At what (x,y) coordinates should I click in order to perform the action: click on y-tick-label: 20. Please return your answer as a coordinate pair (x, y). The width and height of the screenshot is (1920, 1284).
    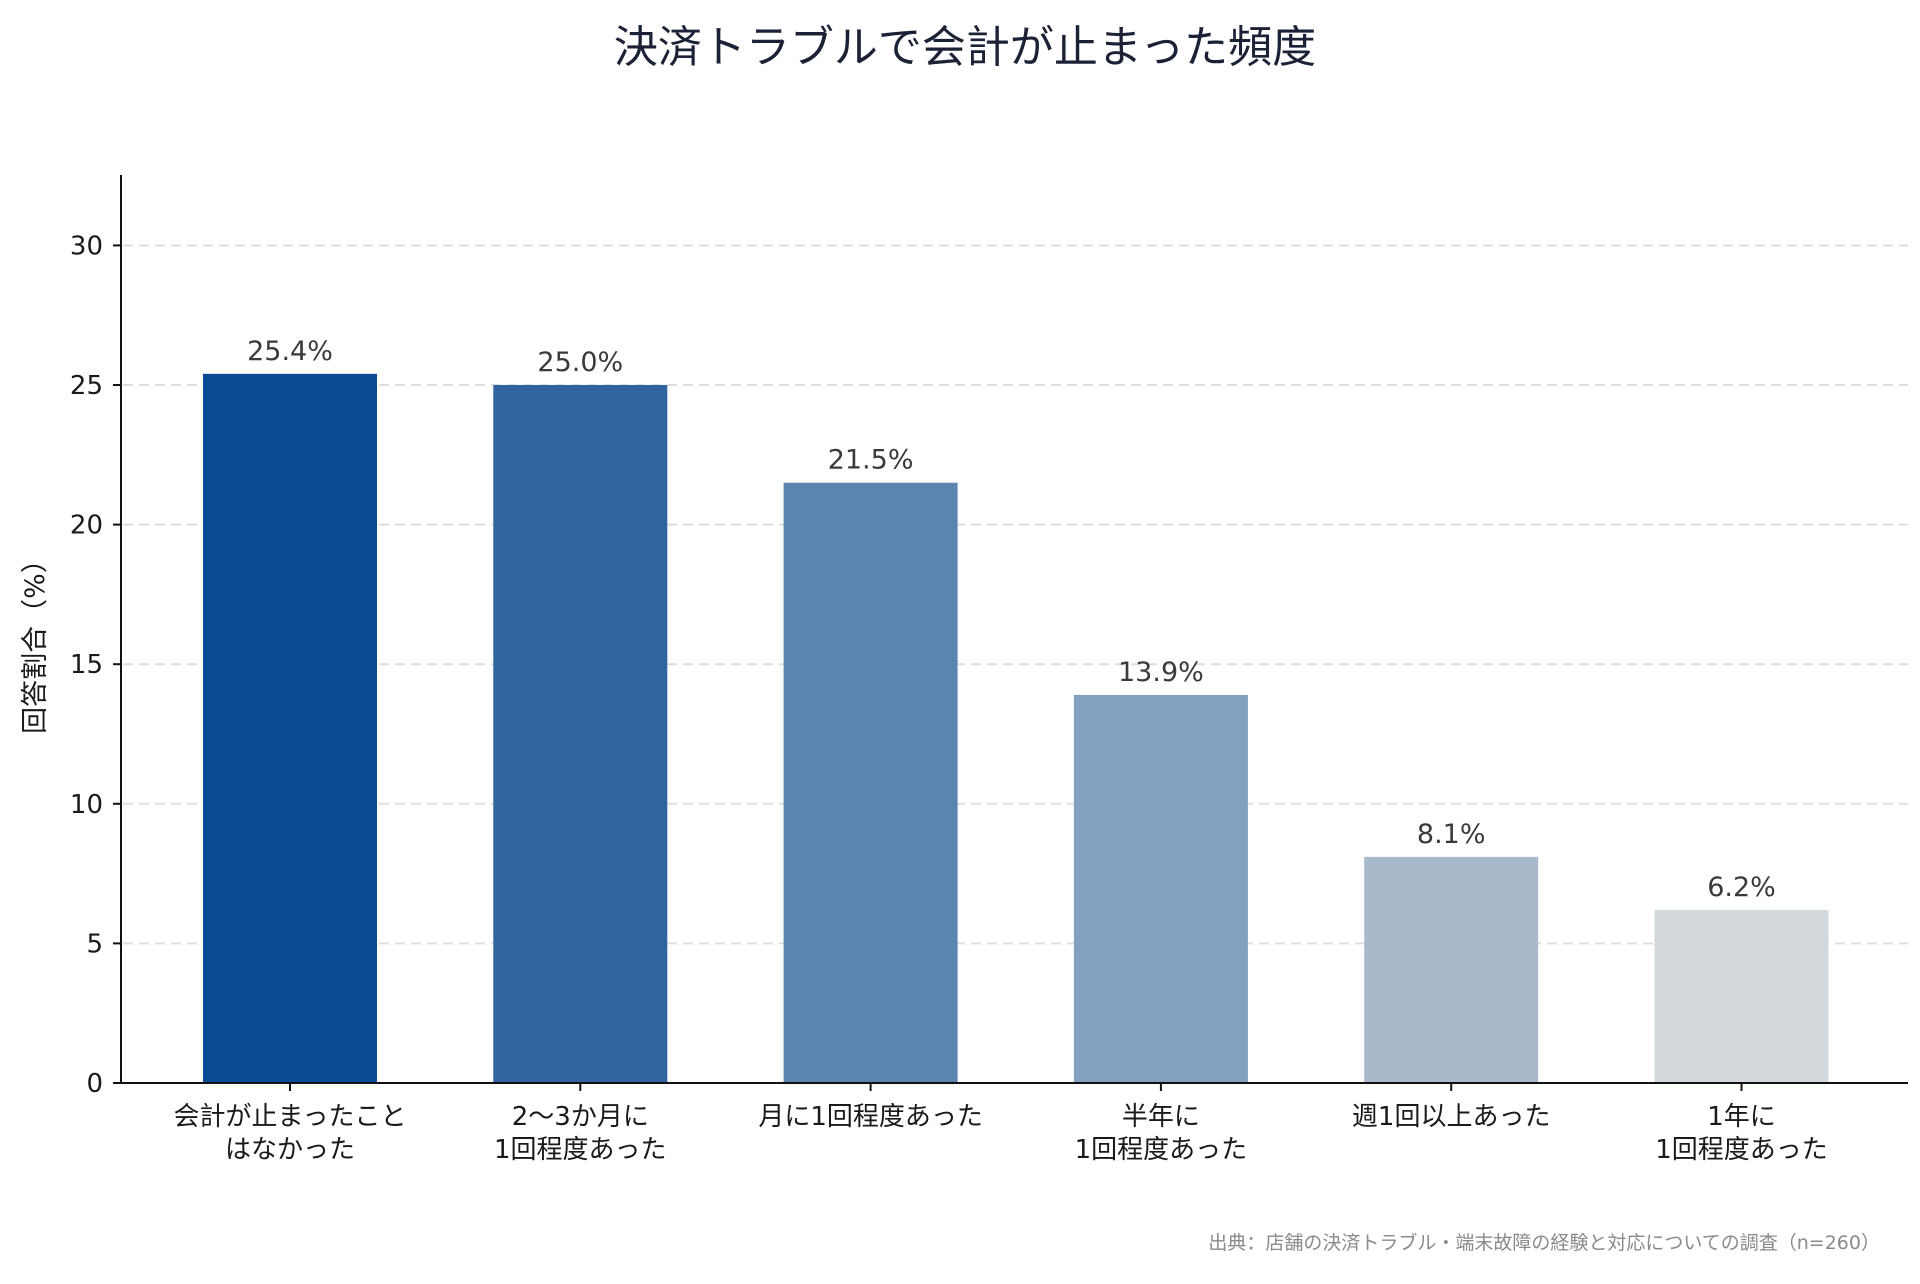
    Looking at the image, I should click on (86, 526).